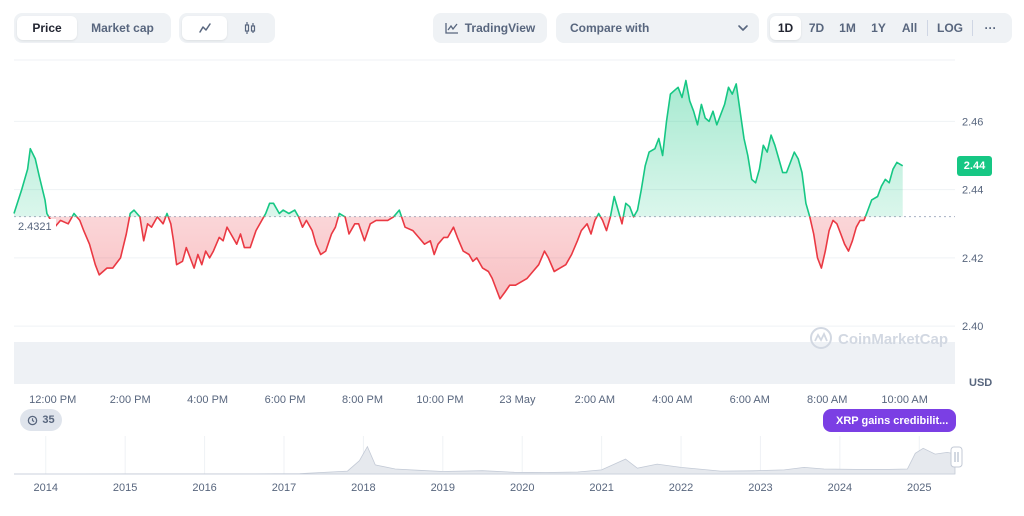  I want to click on coinmarketcap-logo-mark, so click(821, 336).